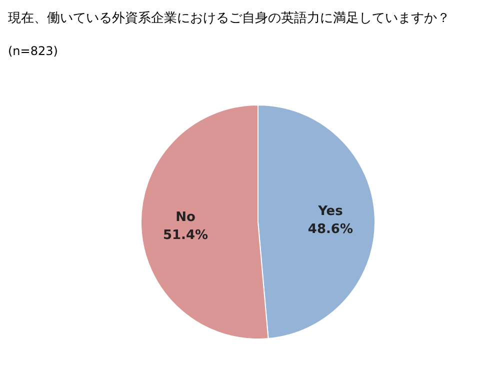 This screenshot has height=374, width=500. Describe the element at coordinates (186, 218) in the screenshot. I see `slice-label: No` at that location.